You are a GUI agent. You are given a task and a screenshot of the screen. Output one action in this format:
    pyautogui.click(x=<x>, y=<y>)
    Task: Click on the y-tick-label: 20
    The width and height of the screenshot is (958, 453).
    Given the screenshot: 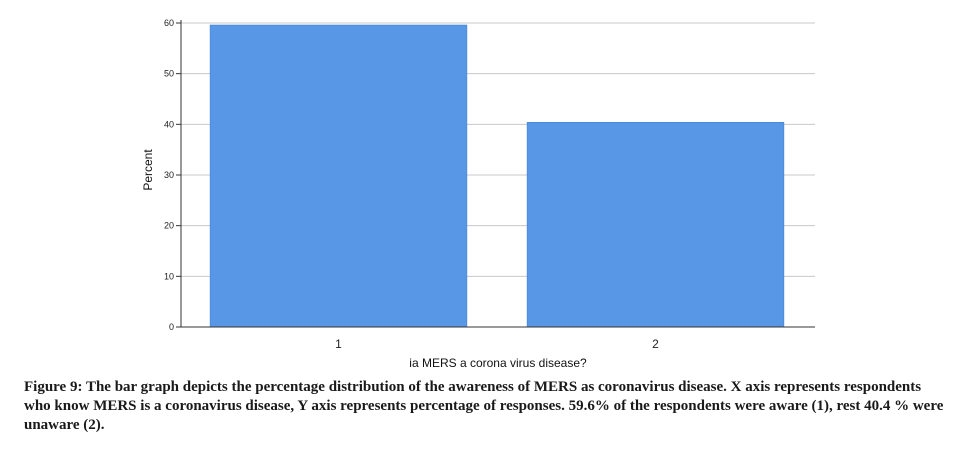 What is the action you would take?
    pyautogui.click(x=169, y=226)
    